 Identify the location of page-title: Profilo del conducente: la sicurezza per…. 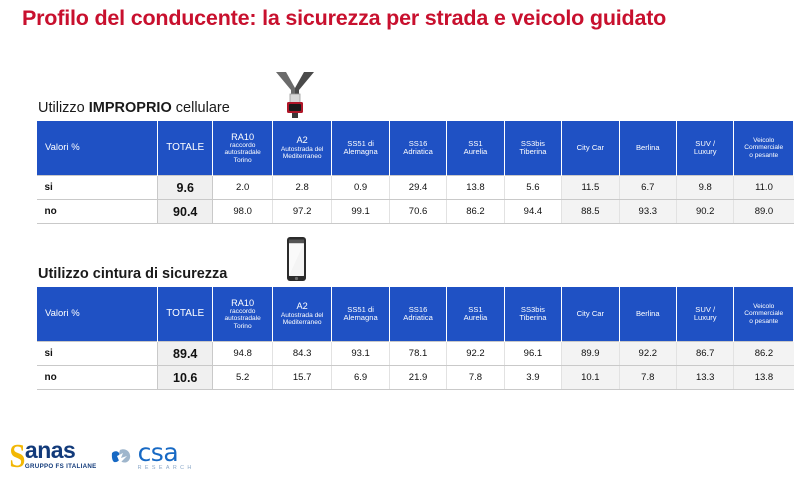
(344, 18).